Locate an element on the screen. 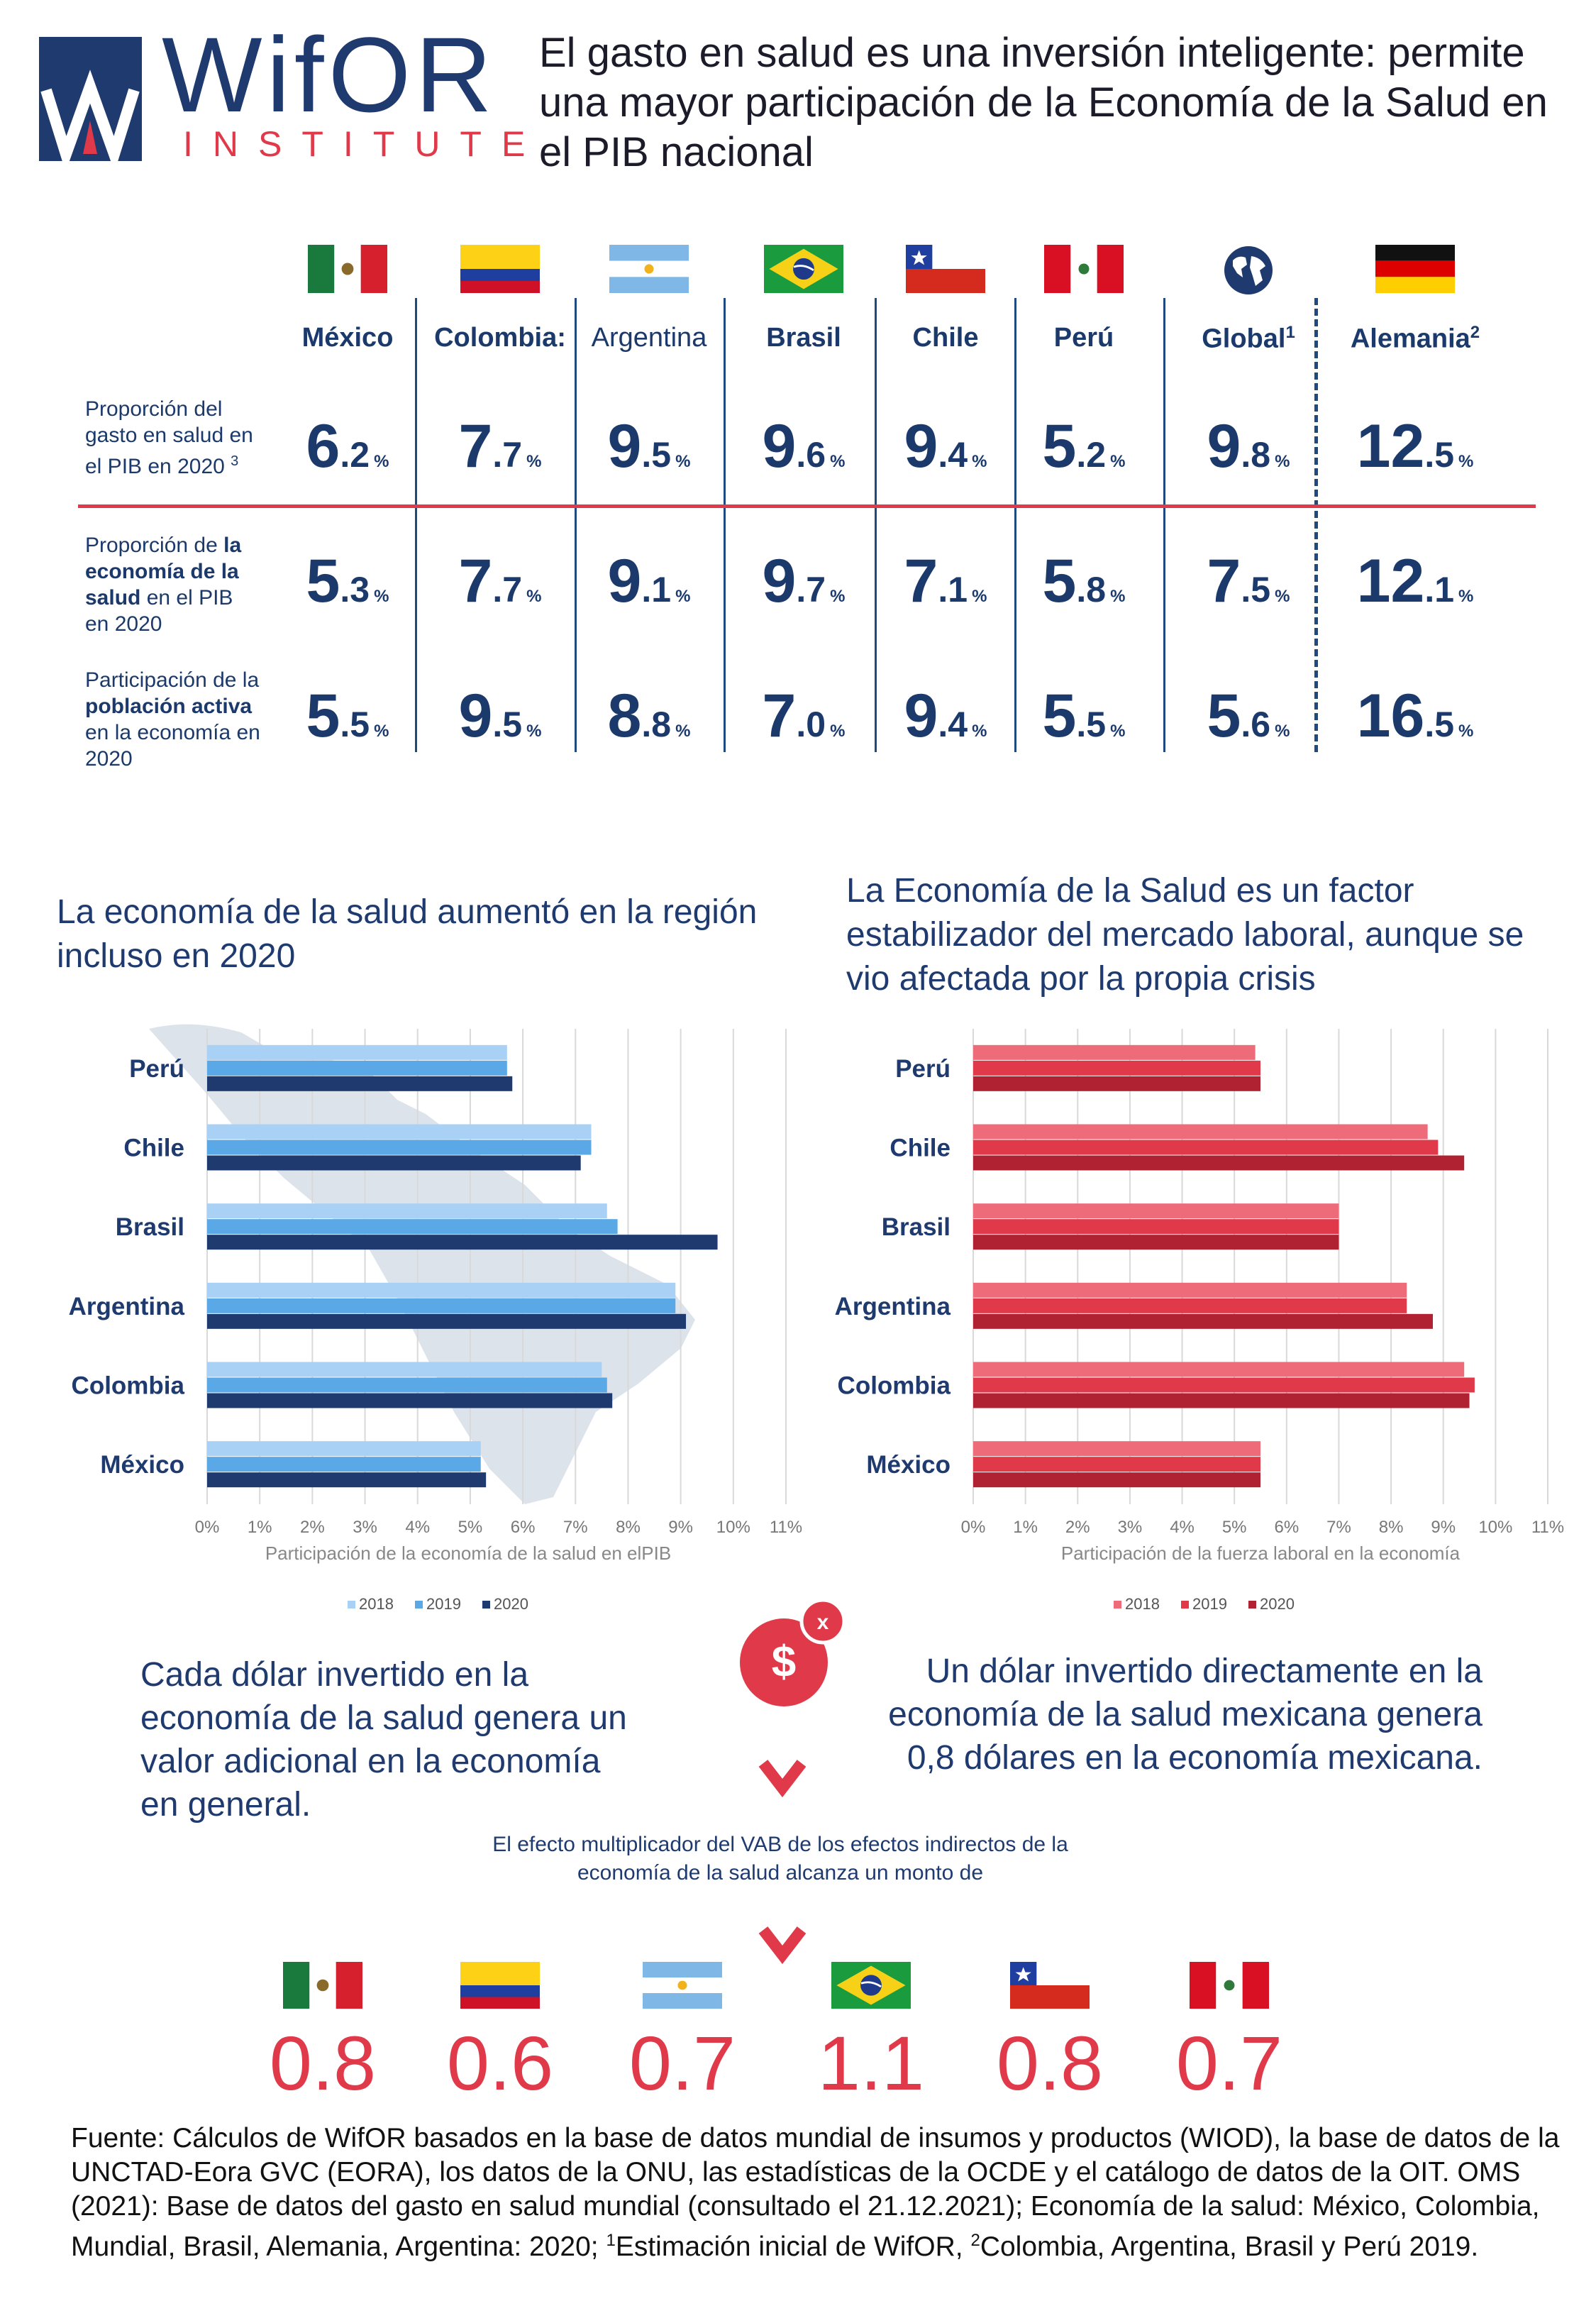 This screenshot has width=1596, height=2306. country-name: Brasil is located at coordinates (803, 338).